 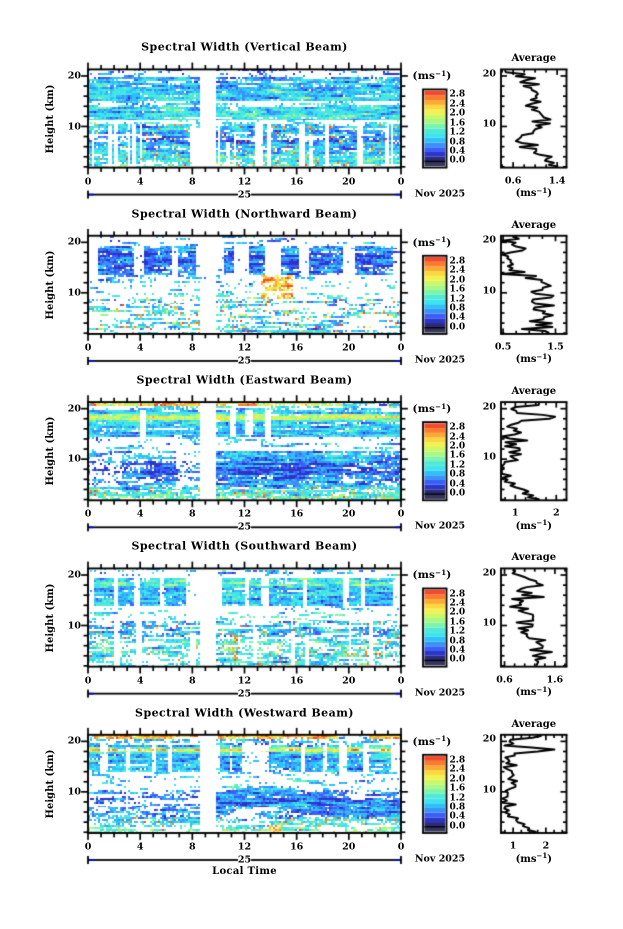 What do you see at coordinates (244, 713) in the screenshot?
I see `panel-4-title: Spectral Width (Westward Beam)` at bounding box center [244, 713].